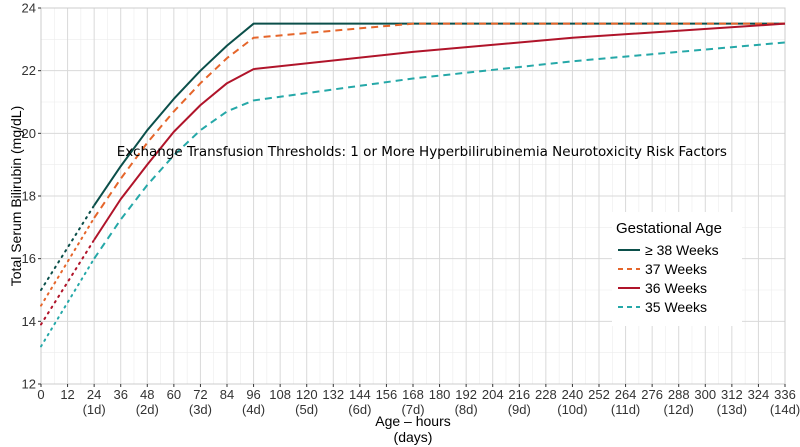  I want to click on x-tick-label: 48, so click(147, 394).